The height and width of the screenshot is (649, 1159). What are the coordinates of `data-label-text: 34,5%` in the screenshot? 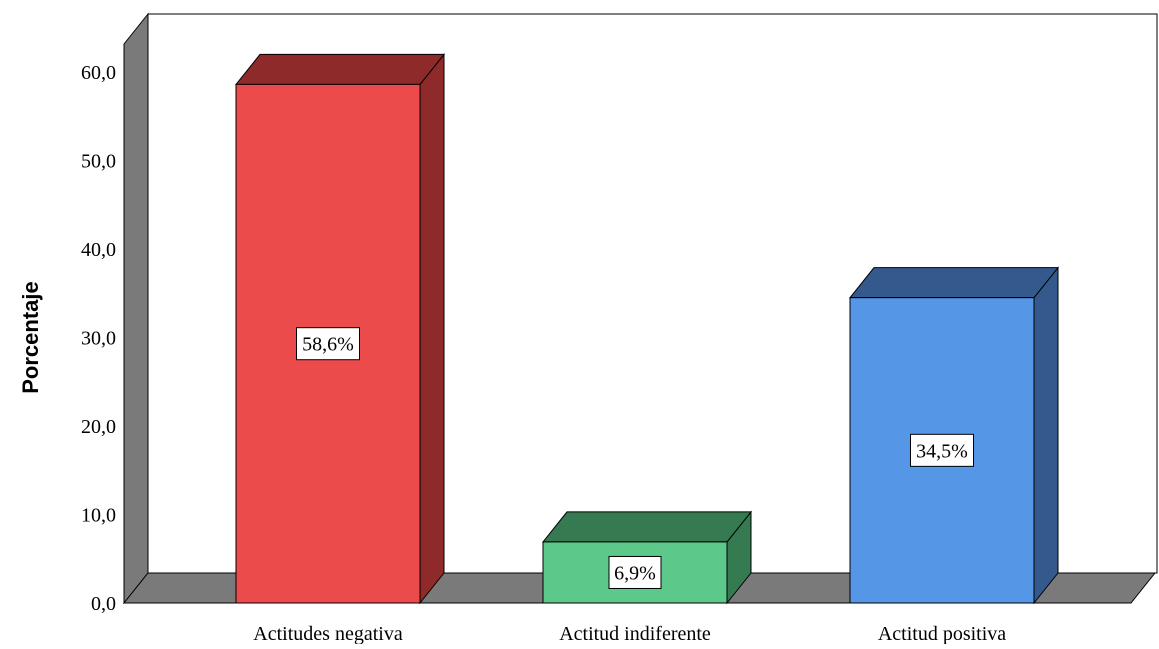 It's located at (942, 451).